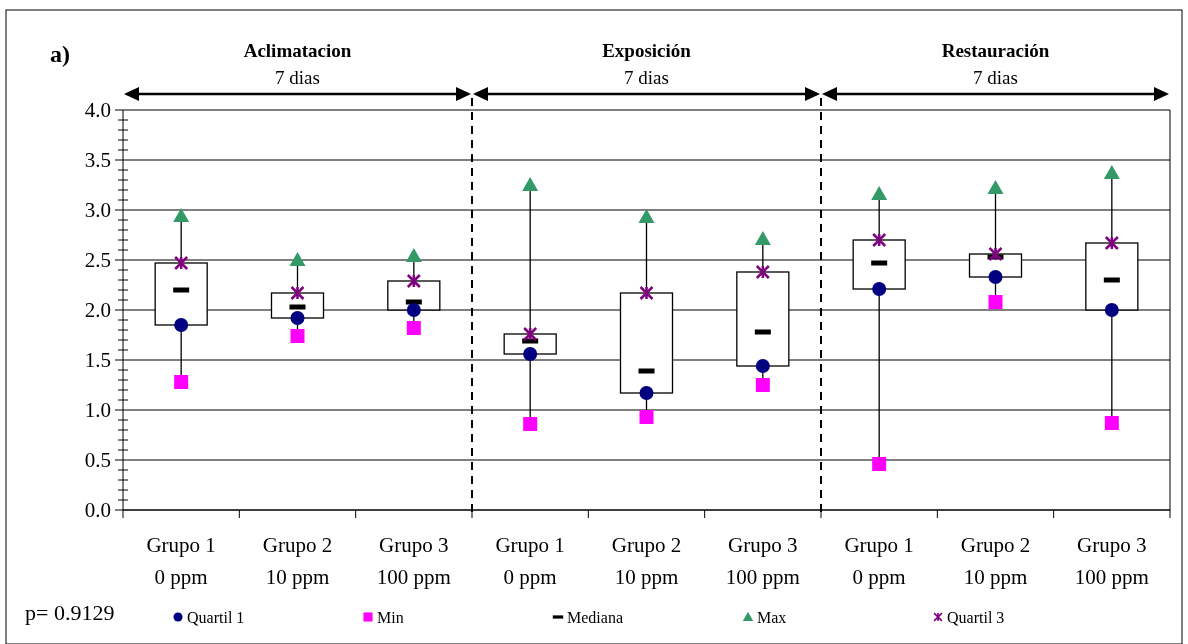 Image resolution: width=1188 pixels, height=644 pixels. Describe the element at coordinates (995, 50) in the screenshot. I see `text: Restauración` at that location.